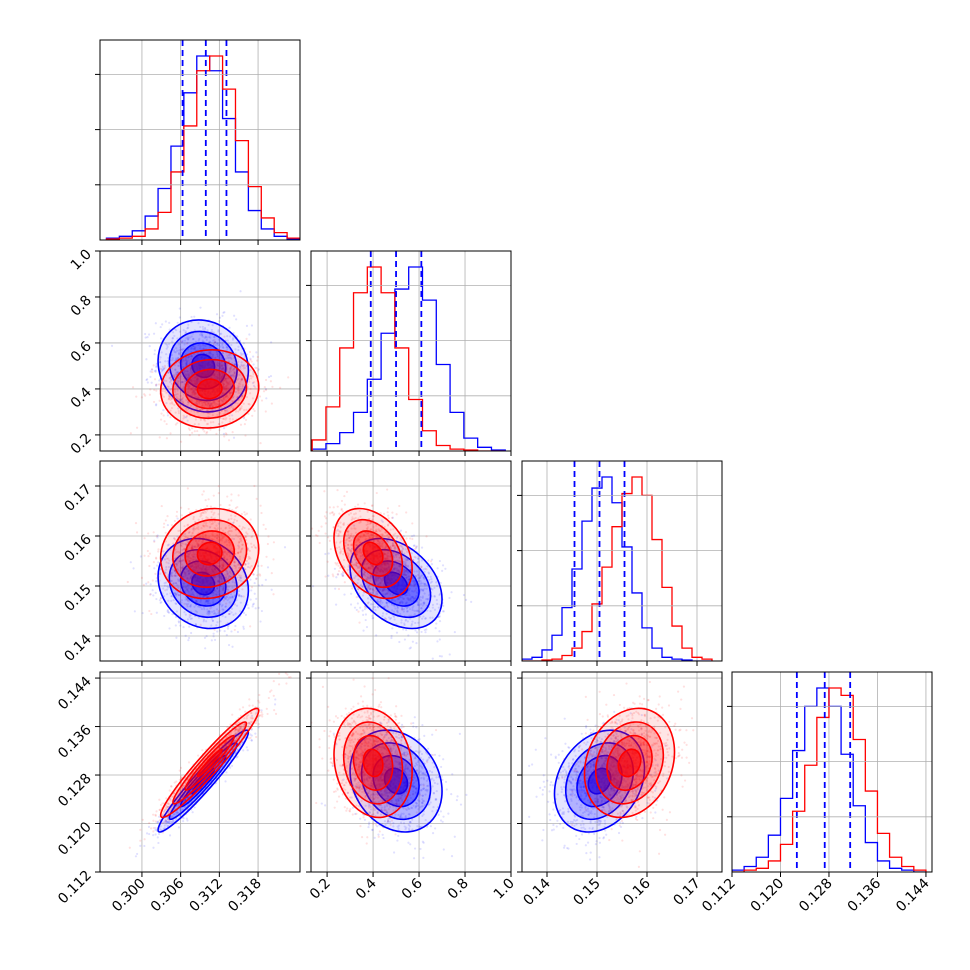 The width and height of the screenshot is (970, 970). I want to click on hist-panel-3: 0.112 0.120 0.128 0.136 0.144, so click(816, 793).